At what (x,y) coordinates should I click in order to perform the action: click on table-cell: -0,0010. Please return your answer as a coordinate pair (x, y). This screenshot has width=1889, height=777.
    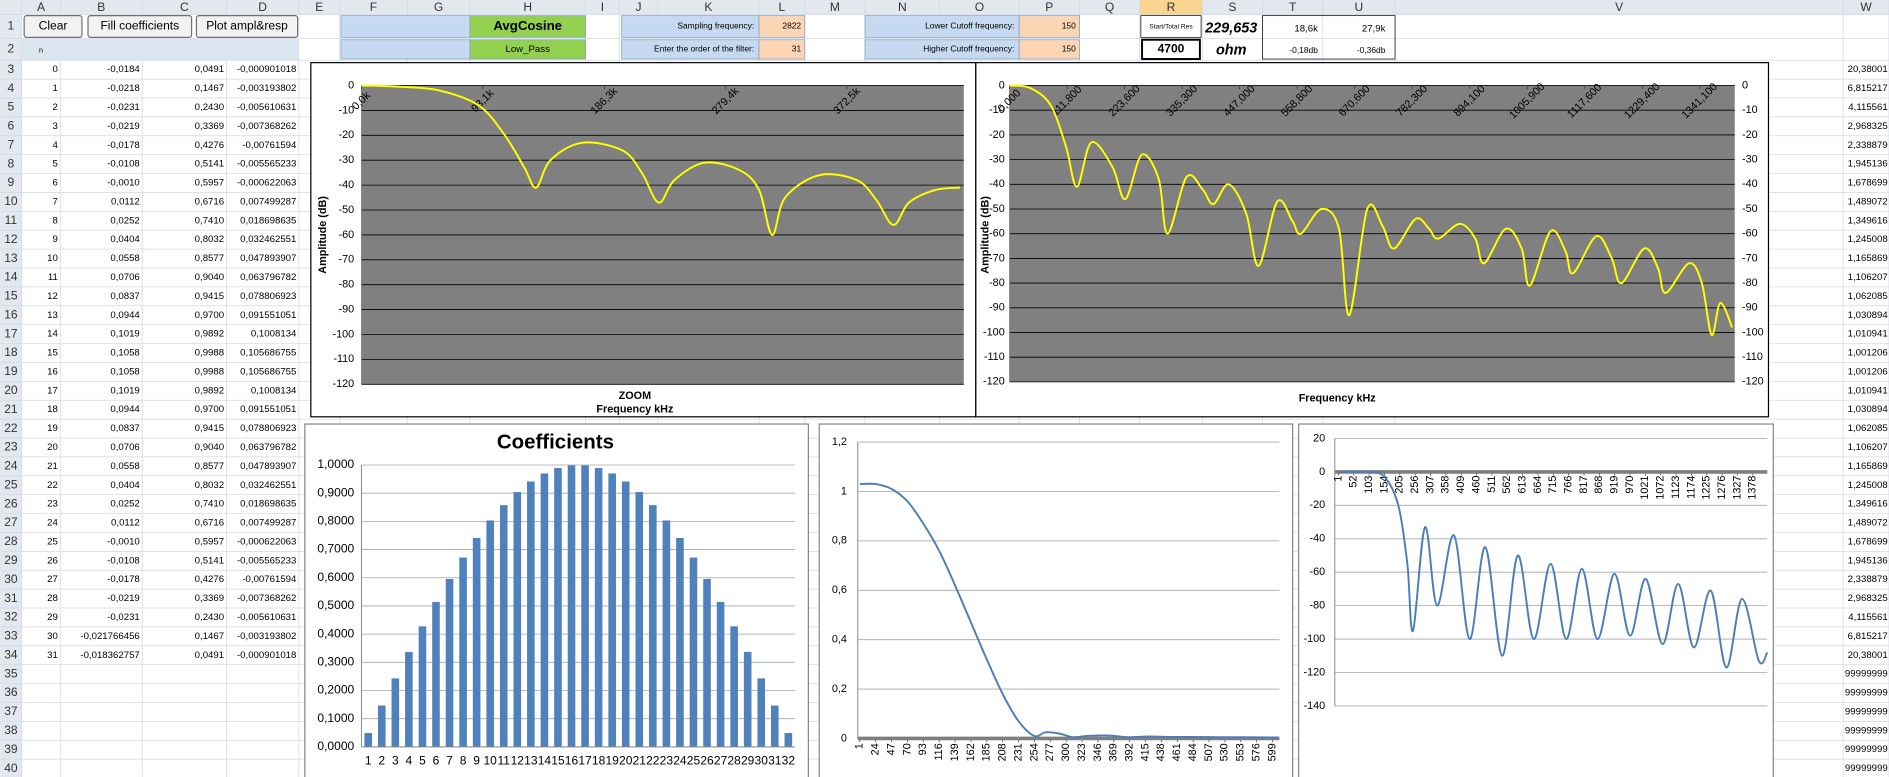
    Looking at the image, I should click on (123, 541).